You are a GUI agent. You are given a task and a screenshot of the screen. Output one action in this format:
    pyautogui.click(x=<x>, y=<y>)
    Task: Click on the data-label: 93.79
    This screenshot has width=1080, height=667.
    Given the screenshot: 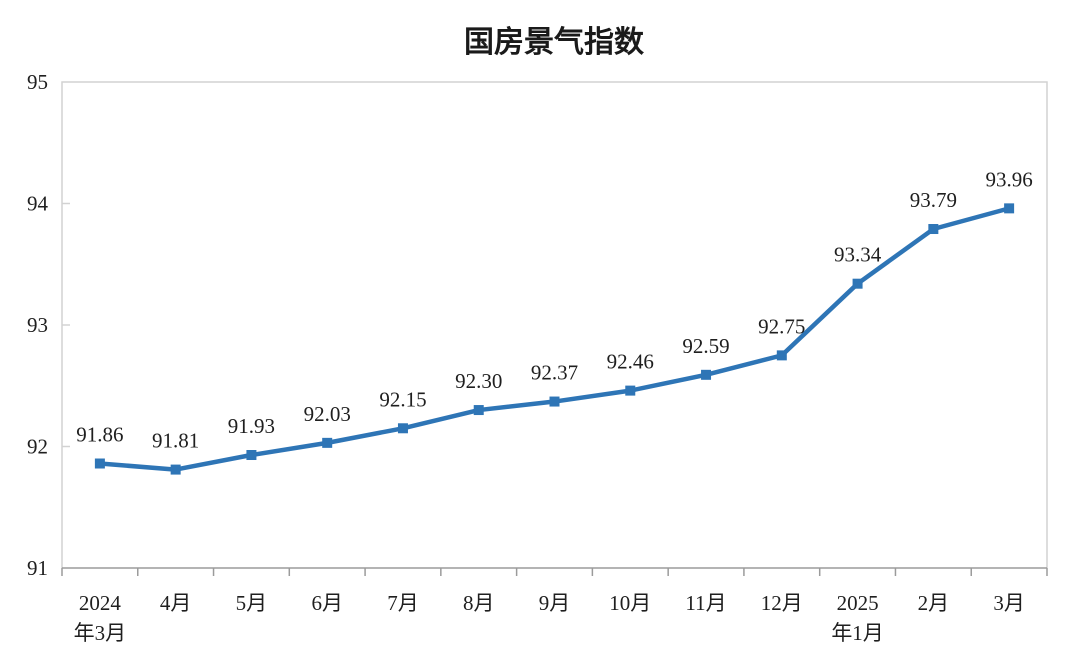 What is the action you would take?
    pyautogui.click(x=933, y=200)
    